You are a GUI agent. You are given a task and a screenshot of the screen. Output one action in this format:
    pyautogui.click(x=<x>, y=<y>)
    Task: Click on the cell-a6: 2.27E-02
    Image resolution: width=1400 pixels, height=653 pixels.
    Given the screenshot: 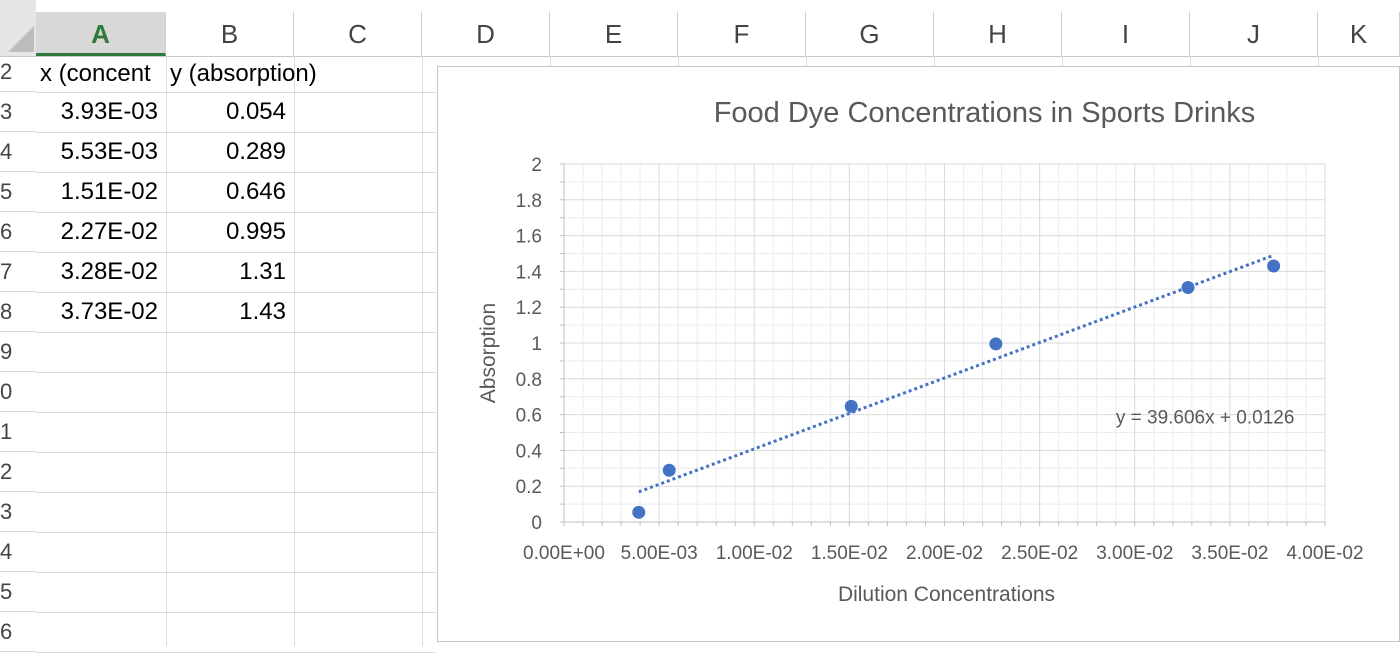 What is the action you would take?
    pyautogui.click(x=109, y=231)
    